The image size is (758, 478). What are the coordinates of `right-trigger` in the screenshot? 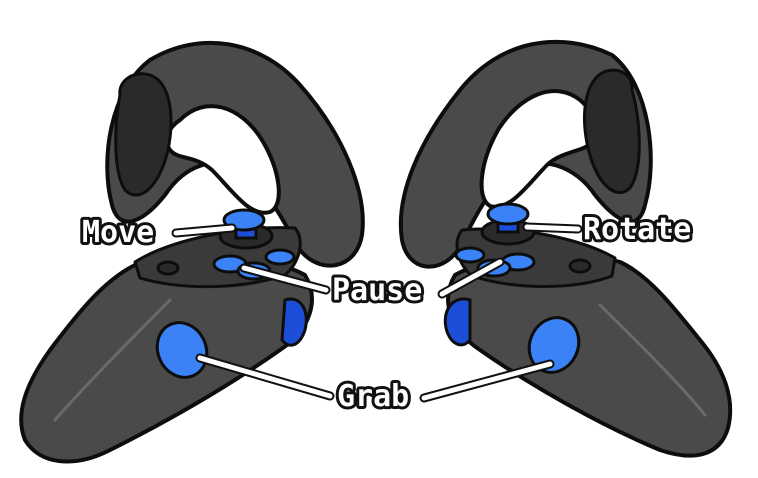 It's located at (457, 322).